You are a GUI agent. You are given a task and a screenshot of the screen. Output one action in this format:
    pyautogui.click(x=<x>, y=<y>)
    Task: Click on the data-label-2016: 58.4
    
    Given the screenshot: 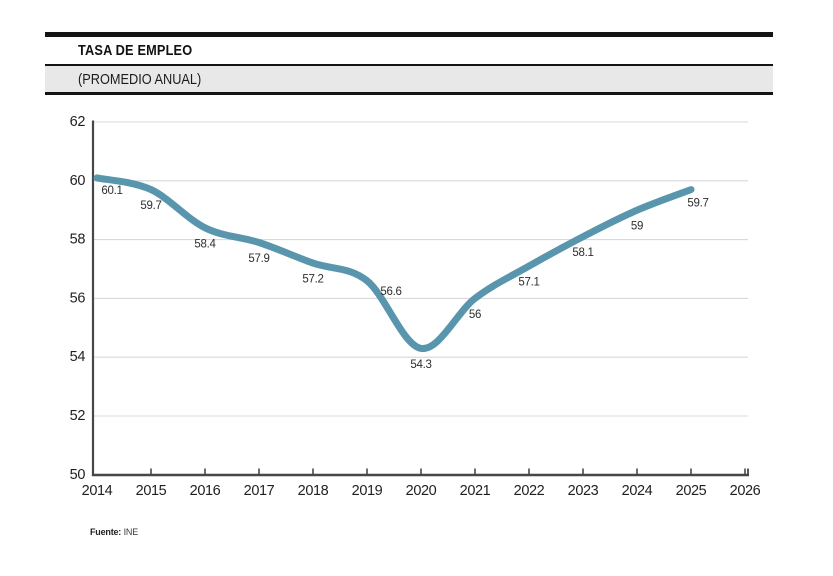 What is the action you would take?
    pyautogui.click(x=205, y=244)
    